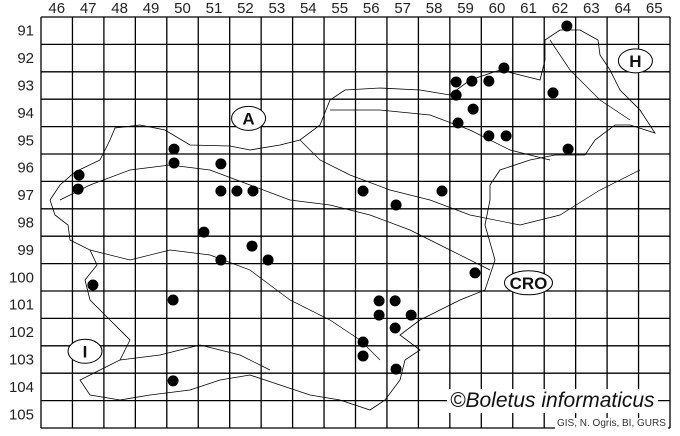  Describe the element at coordinates (25, 223) in the screenshot. I see `row-label: 98` at that location.